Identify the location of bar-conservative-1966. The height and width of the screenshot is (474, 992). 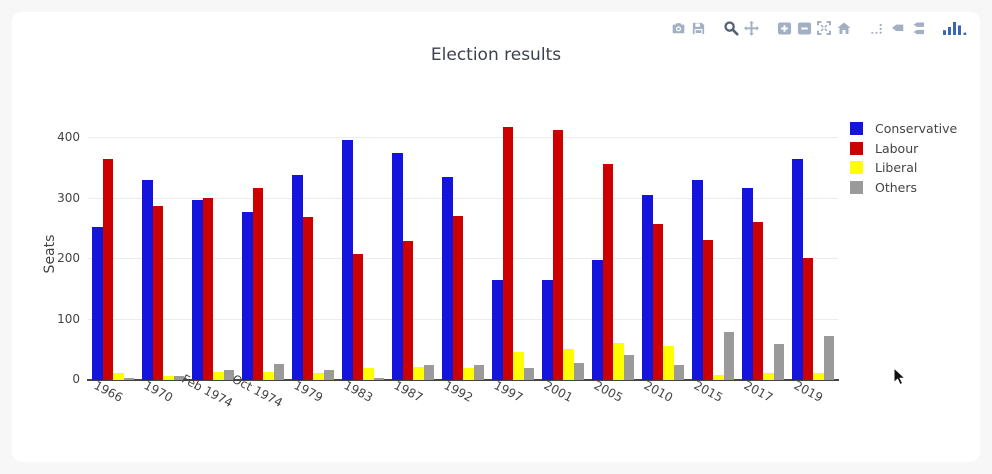
(97, 303).